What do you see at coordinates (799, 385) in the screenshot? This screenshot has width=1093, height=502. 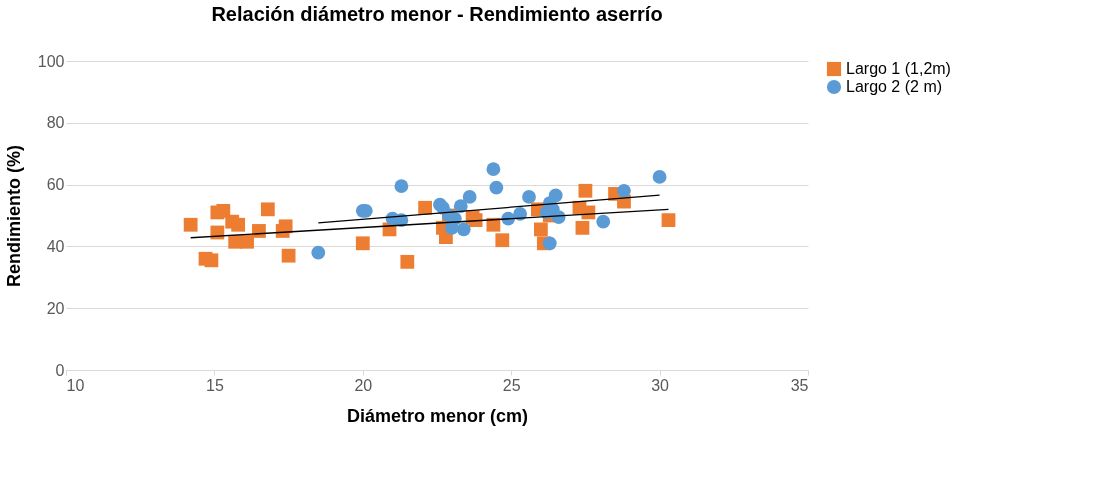 I see `x-tick-label: 35` at bounding box center [799, 385].